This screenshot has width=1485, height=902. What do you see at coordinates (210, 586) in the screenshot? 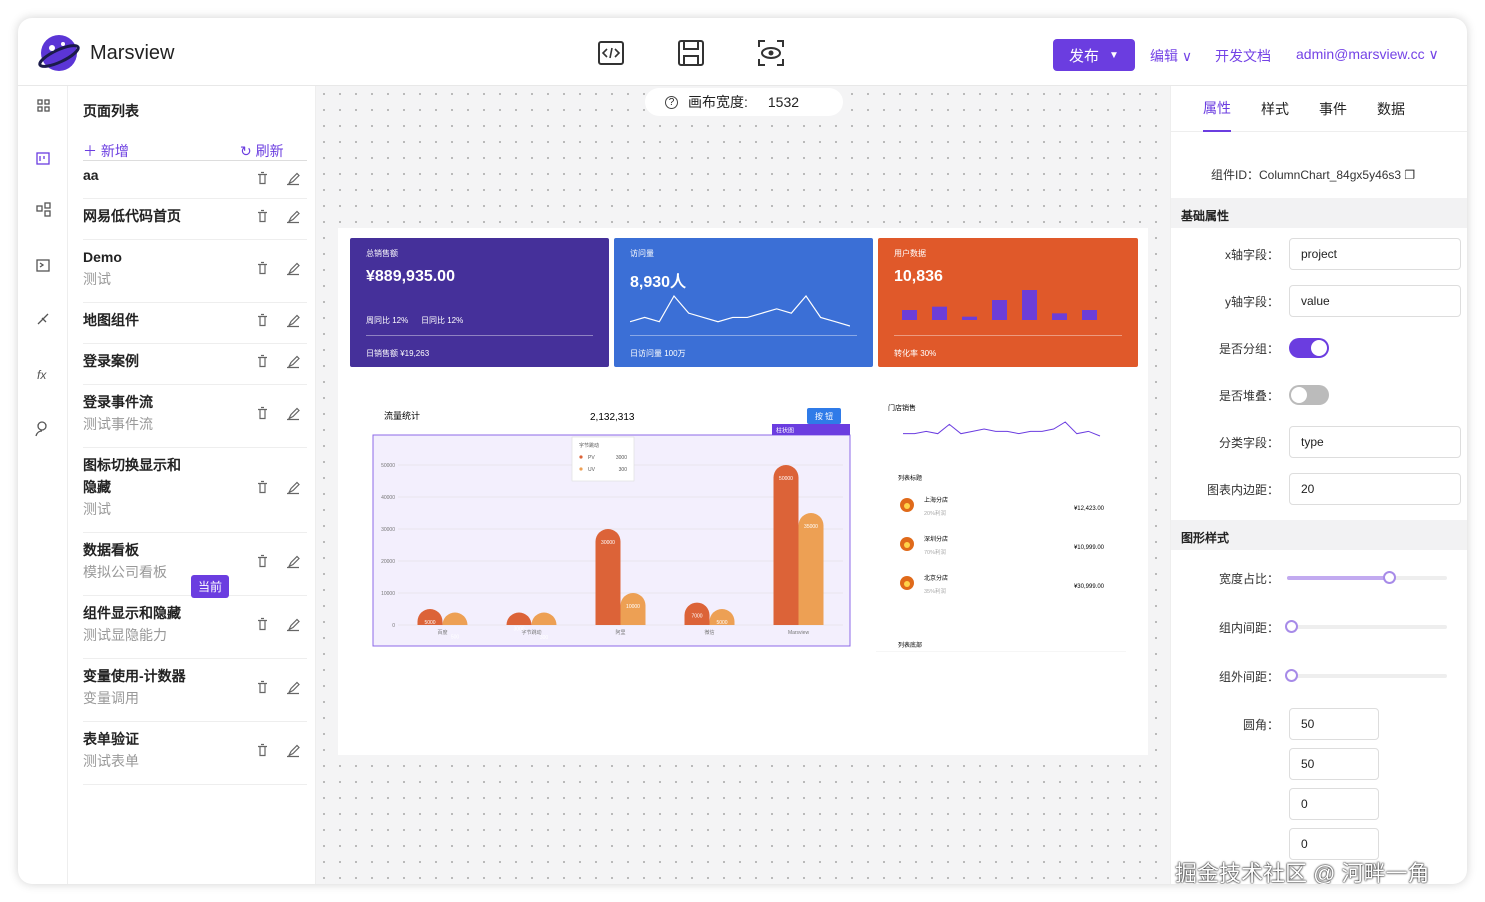
I see `current-tag: 当前` at bounding box center [210, 586].